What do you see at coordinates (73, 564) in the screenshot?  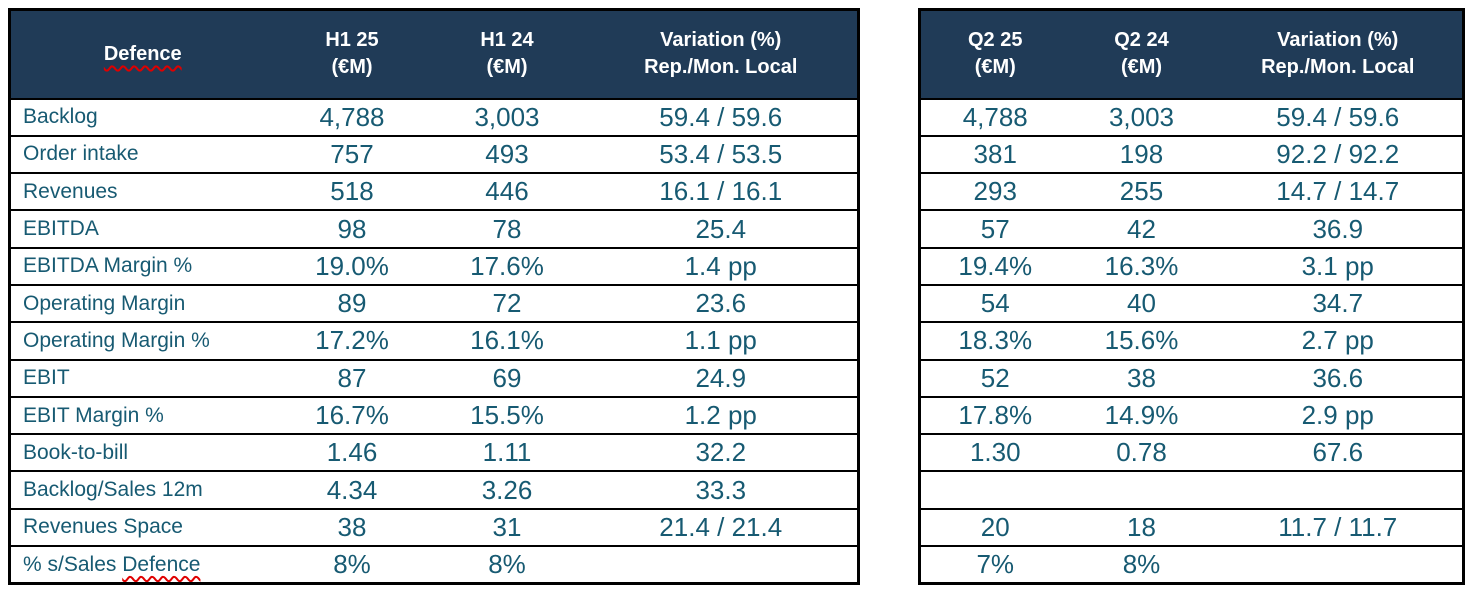 I see `row-label-text: % s/Sales` at bounding box center [73, 564].